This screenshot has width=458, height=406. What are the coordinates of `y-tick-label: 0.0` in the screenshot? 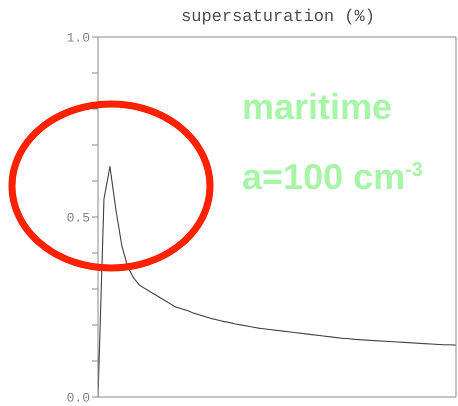 It's located at (78, 398).